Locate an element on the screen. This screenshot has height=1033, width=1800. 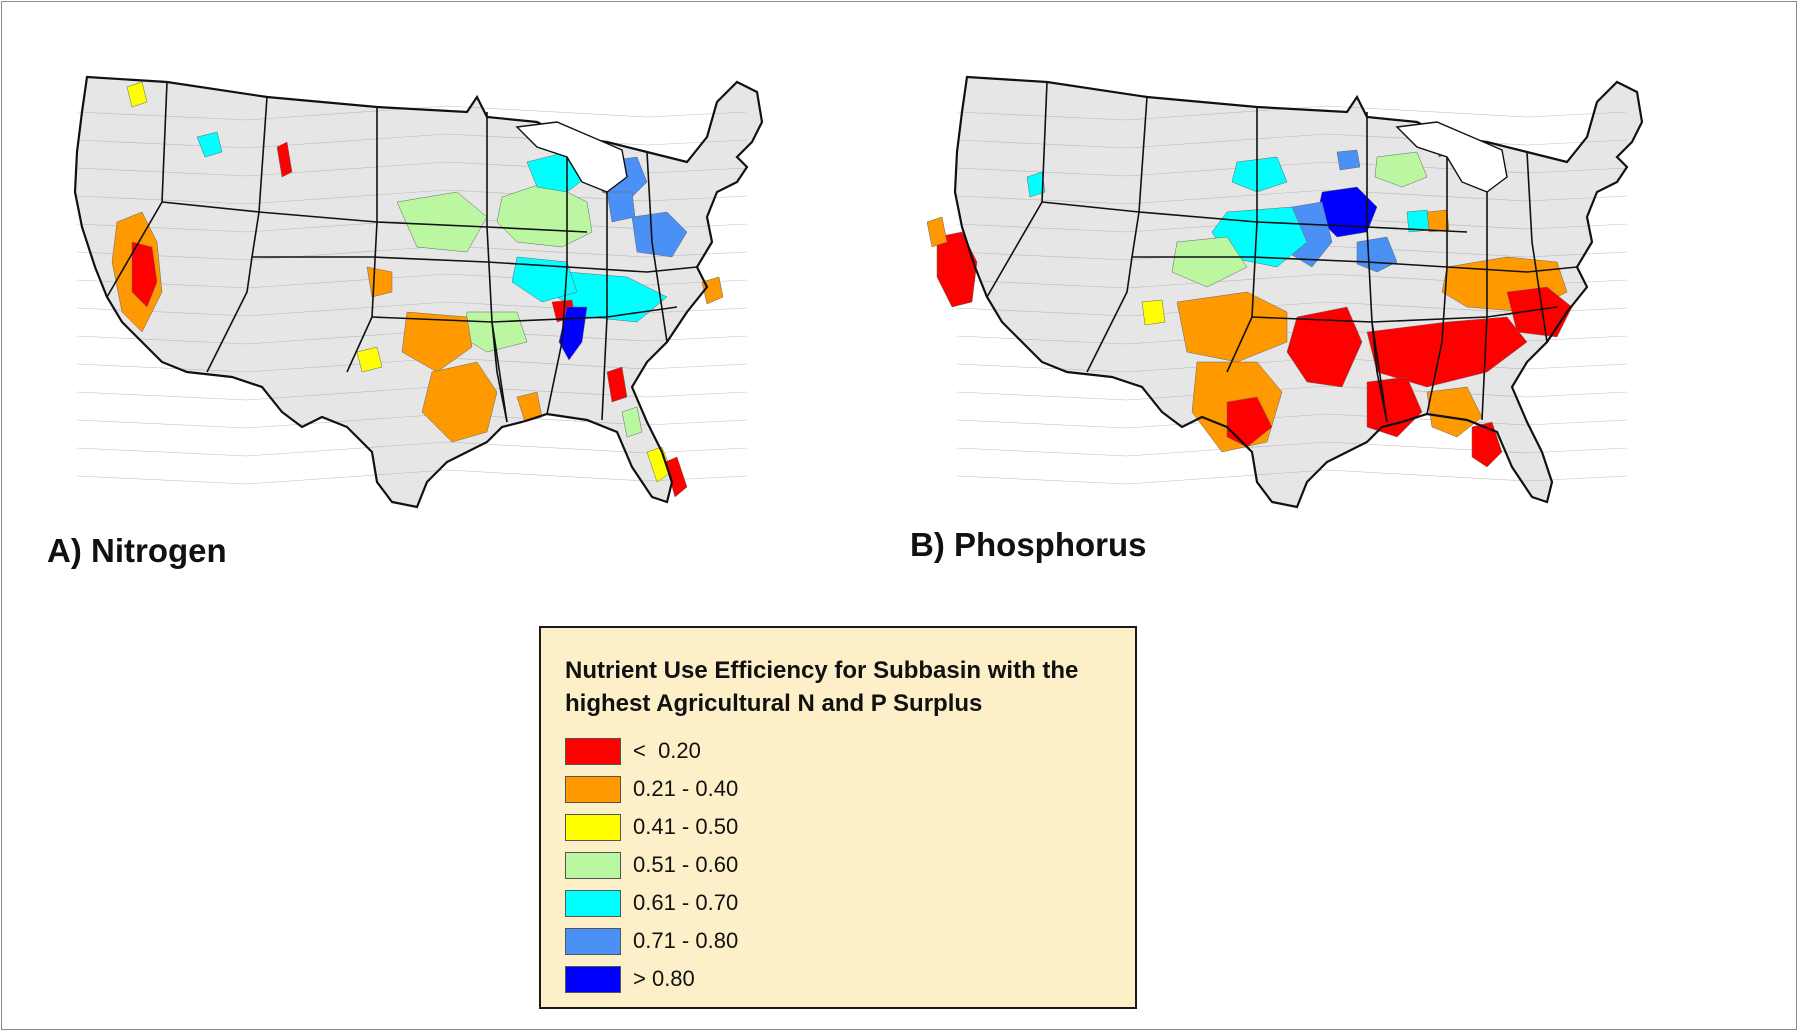
legend-label: 0.71 - 0.80 is located at coordinates (686, 940).